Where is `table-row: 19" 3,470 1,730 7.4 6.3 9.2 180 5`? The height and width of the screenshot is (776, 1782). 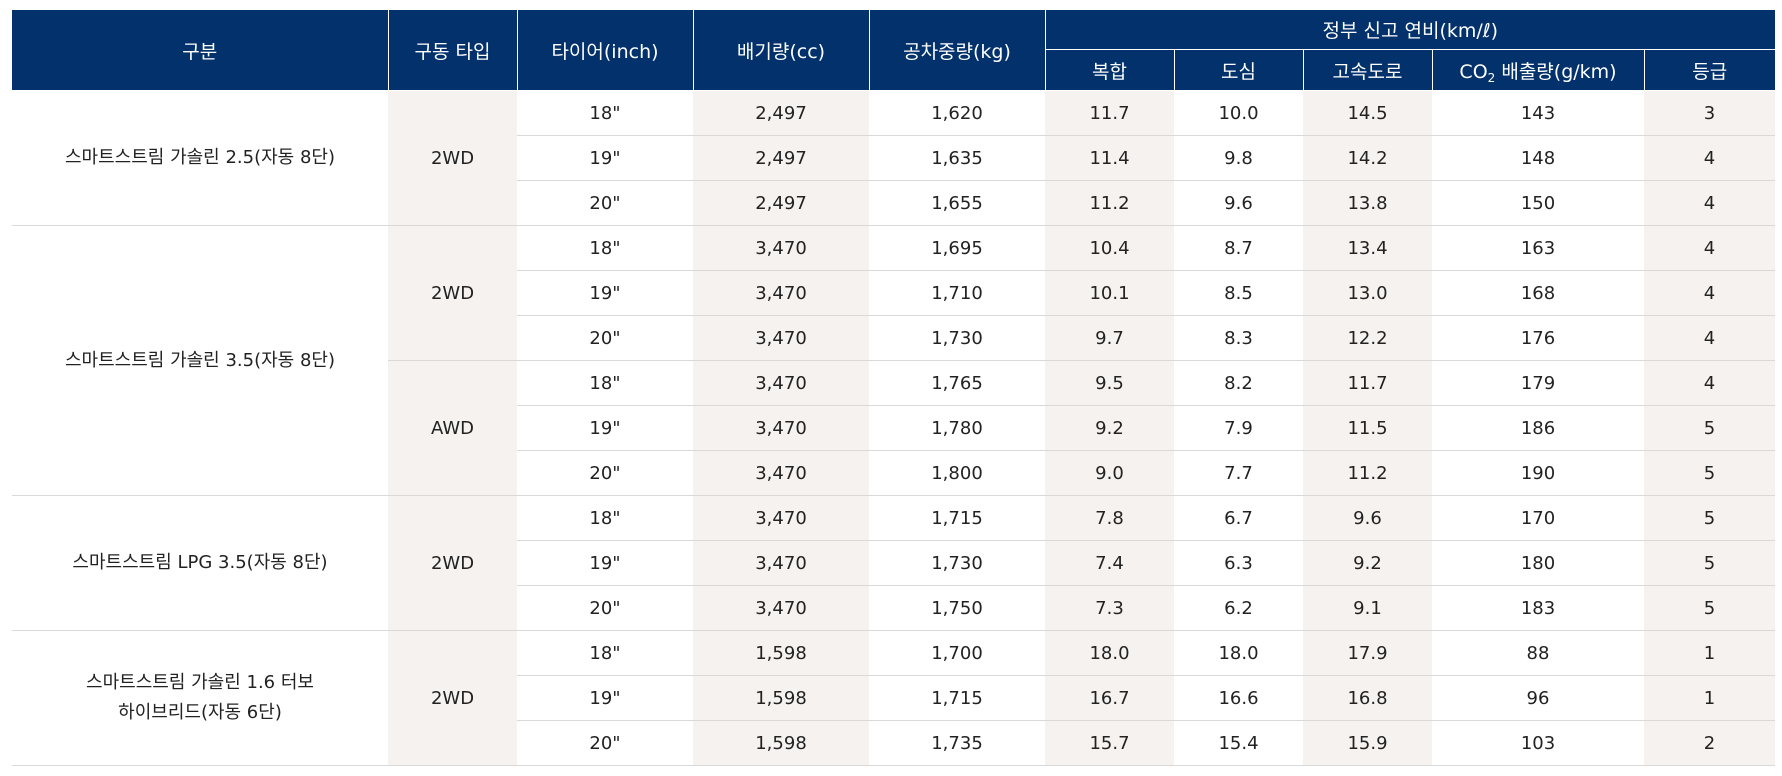 table-row: 19" 3,470 1,730 7.4 6.3 9.2 180 5 is located at coordinates (894, 563).